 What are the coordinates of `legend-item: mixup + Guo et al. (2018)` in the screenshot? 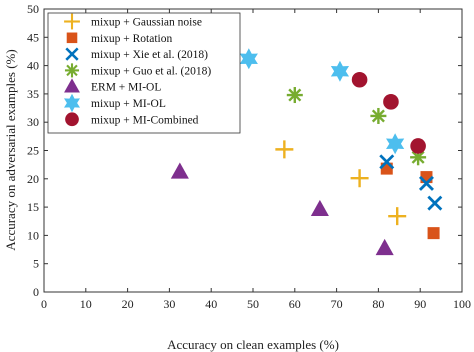 It's located at (137, 70).